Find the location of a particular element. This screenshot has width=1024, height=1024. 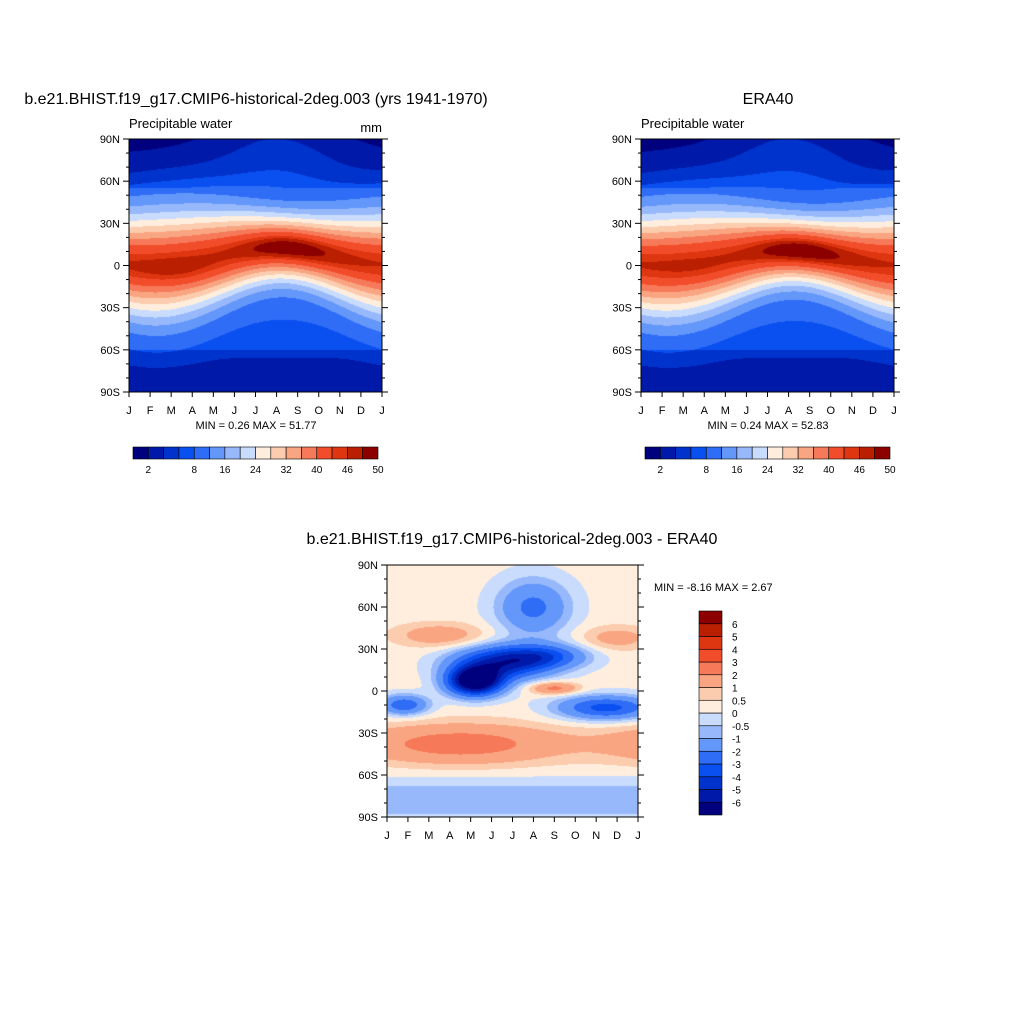

x-tick-label: D is located at coordinates (361, 411).